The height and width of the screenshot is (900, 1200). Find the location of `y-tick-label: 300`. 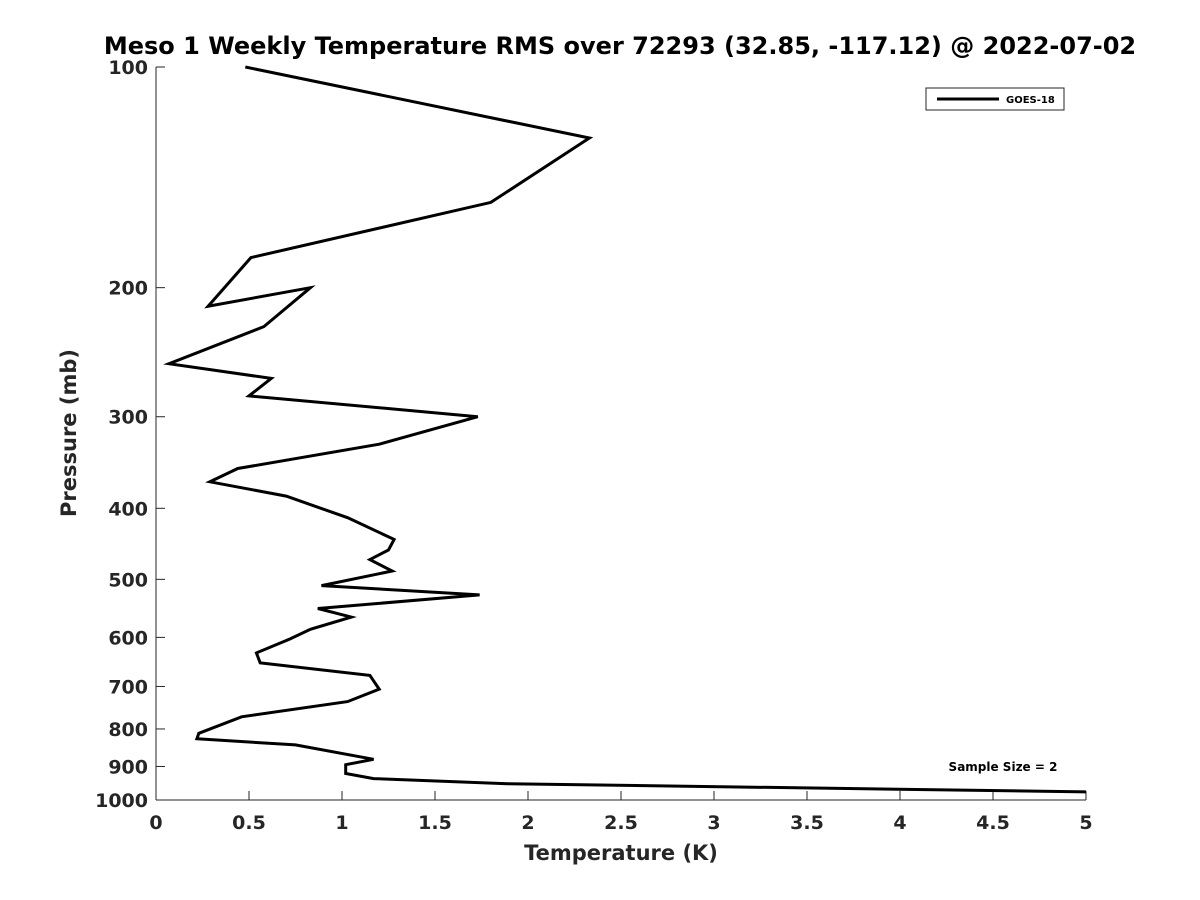

y-tick-label: 300 is located at coordinates (128, 418).